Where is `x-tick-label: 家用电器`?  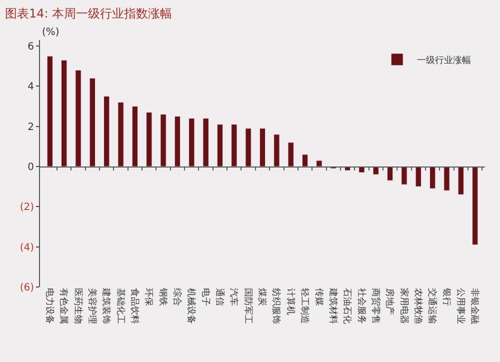 x-tick-label: 家用电器 is located at coordinates (404, 306).